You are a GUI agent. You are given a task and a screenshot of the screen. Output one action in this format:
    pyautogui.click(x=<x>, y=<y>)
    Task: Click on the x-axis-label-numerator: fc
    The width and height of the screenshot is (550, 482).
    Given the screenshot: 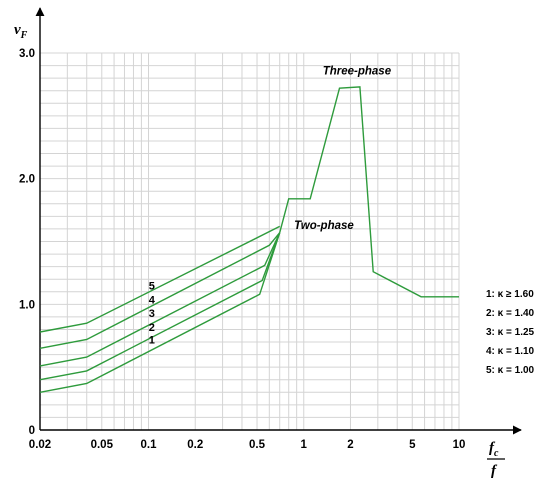 What is the action you would take?
    pyautogui.click(x=494, y=449)
    